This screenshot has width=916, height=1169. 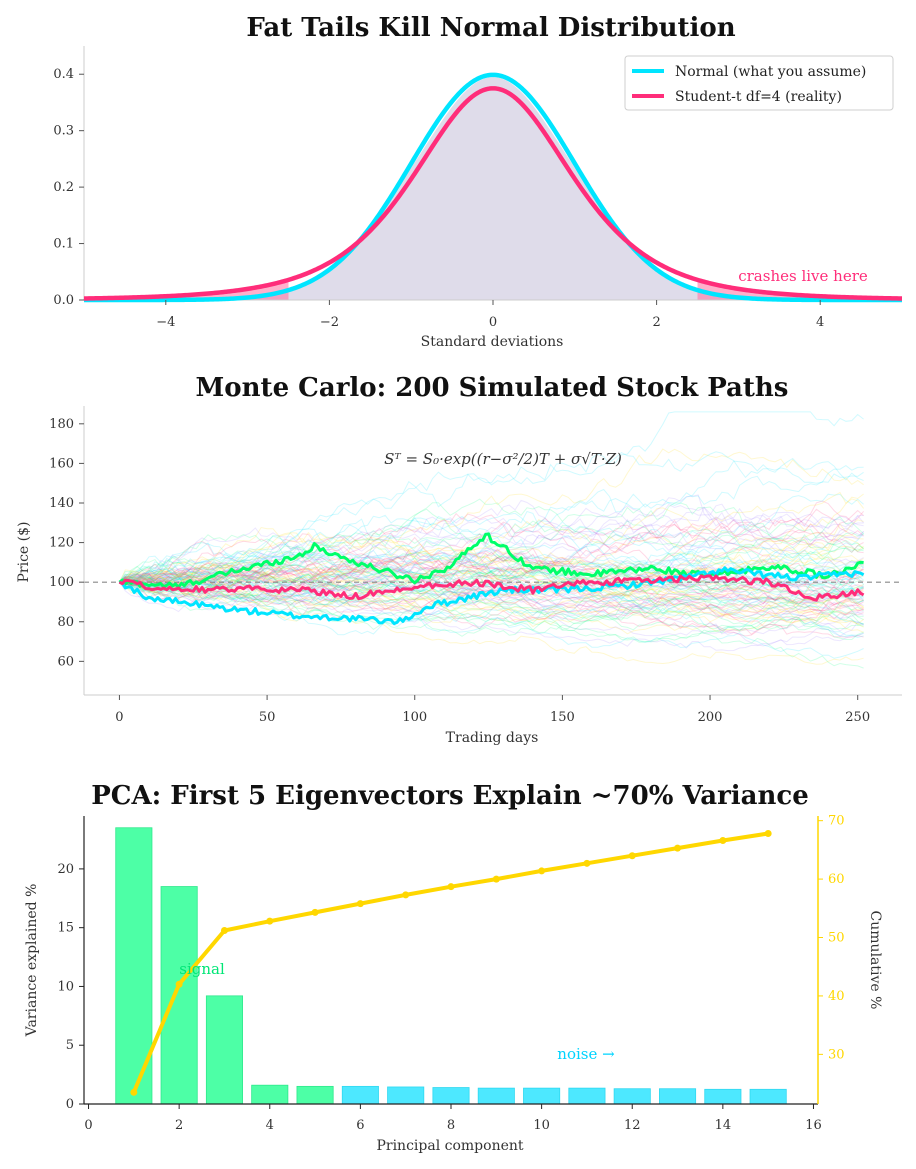 What do you see at coordinates (813, 1125) in the screenshot?
I see `chart3-xtick-label: 16` at bounding box center [813, 1125].